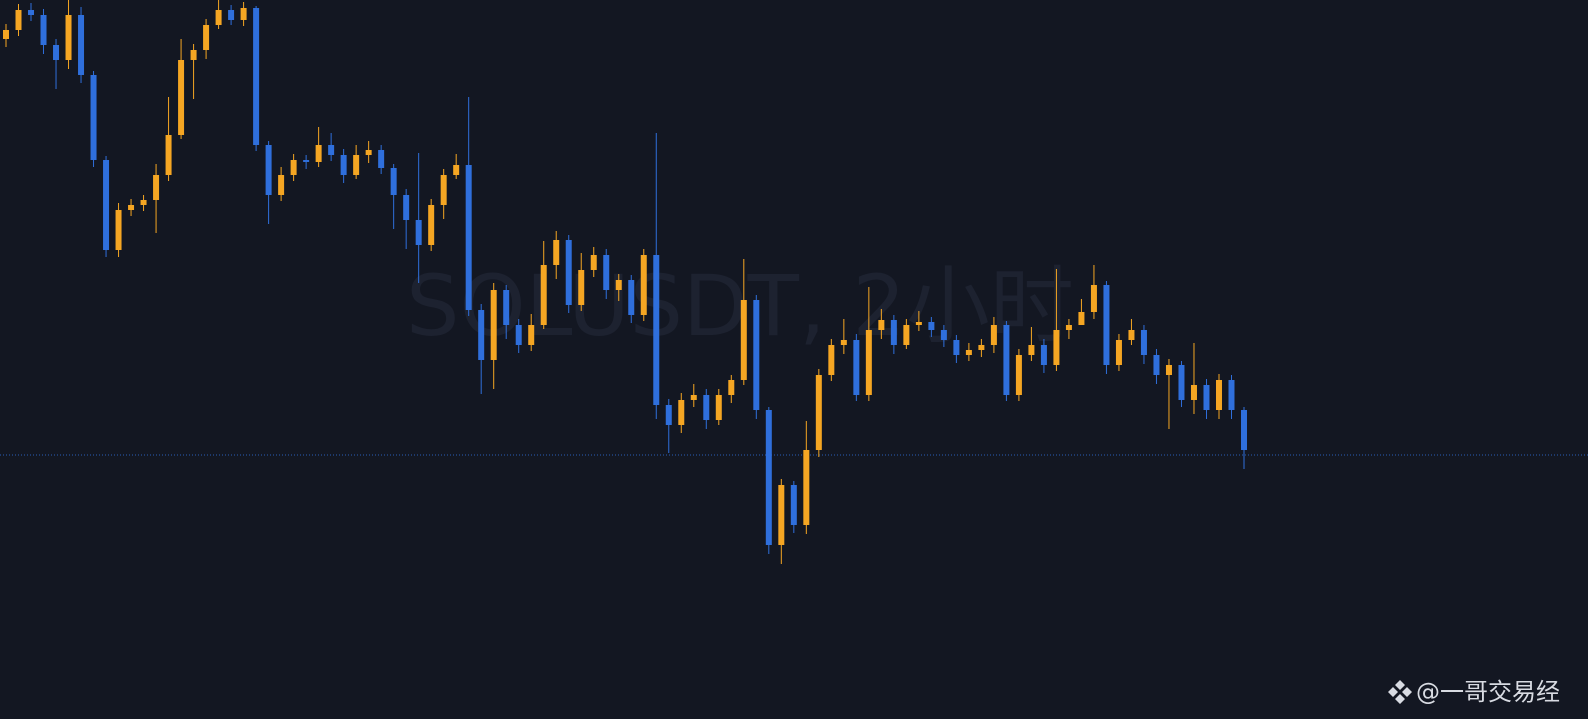 This screenshot has height=719, width=1588. What do you see at coordinates (1400, 692) in the screenshot?
I see `credit-logo` at bounding box center [1400, 692].